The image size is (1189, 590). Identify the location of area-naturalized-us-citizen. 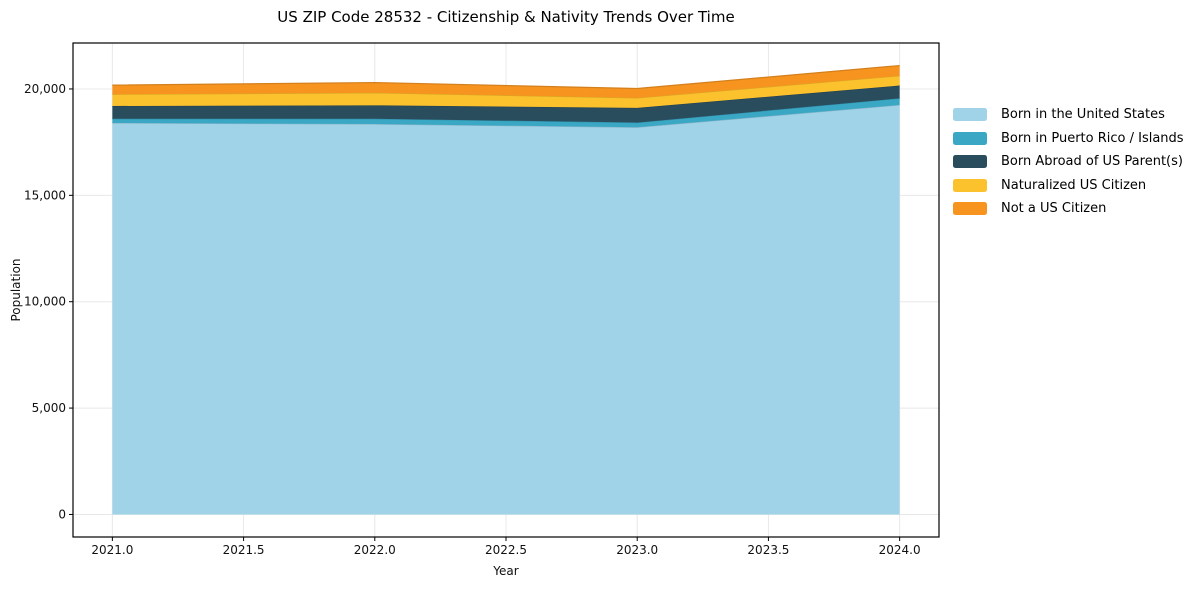
(506, 91).